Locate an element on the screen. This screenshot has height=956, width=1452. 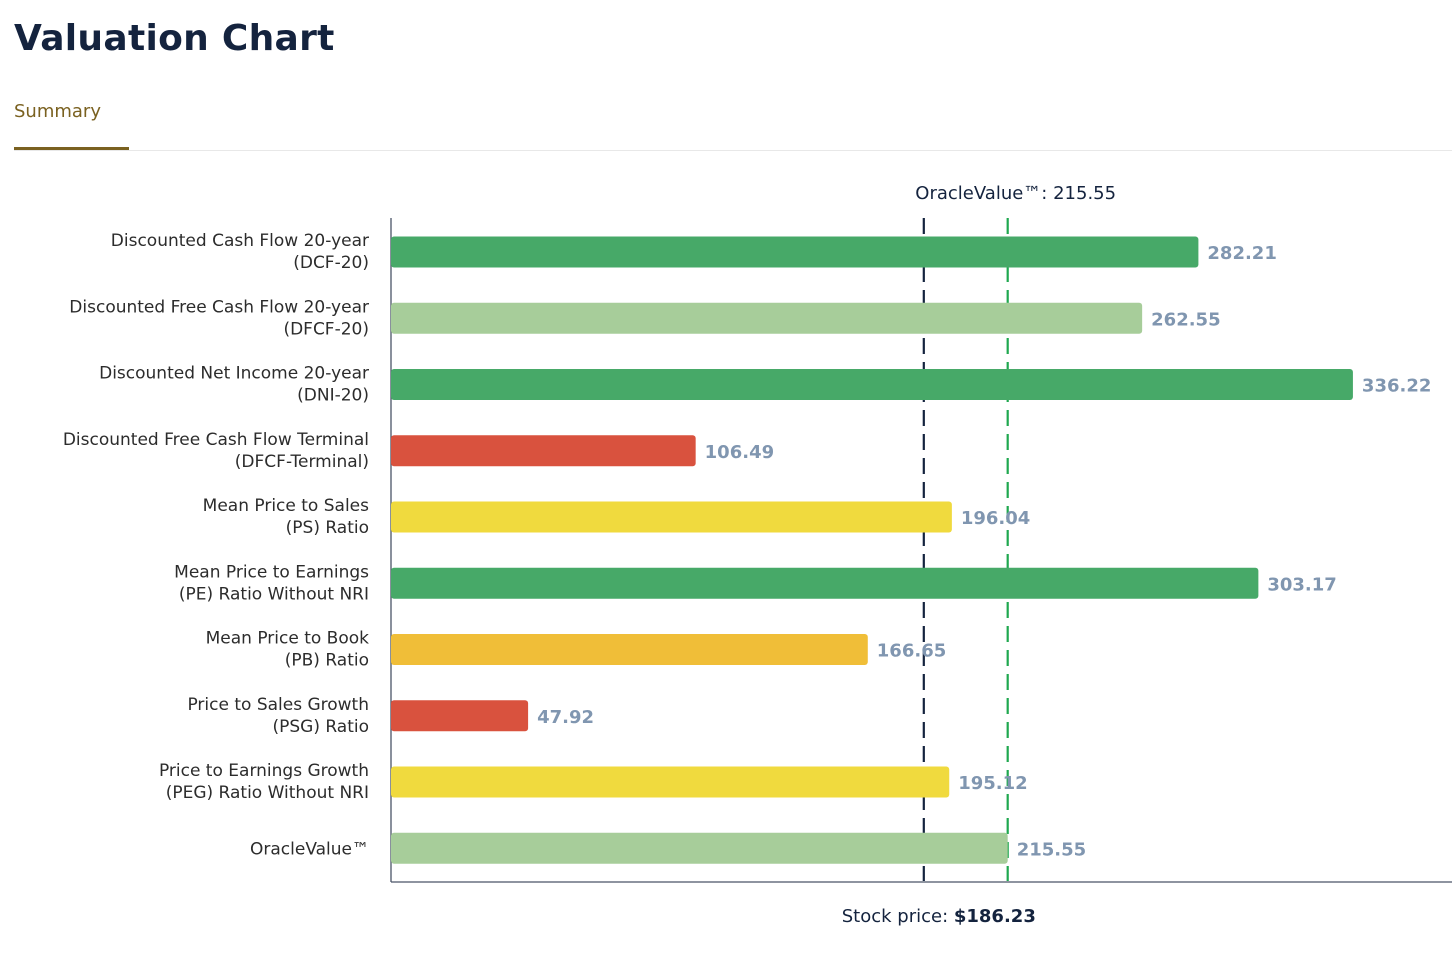
category-label: (PB) Ratio is located at coordinates (327, 661).